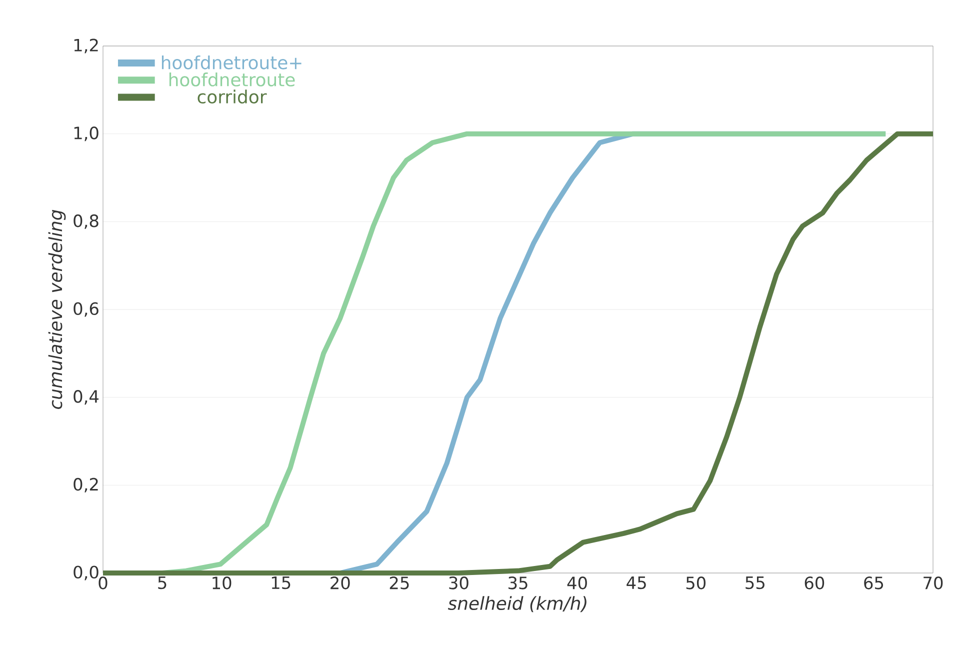 Image resolution: width=961 pixels, height=661 pixels. I want to click on x-tick-label: 35, so click(518, 583).